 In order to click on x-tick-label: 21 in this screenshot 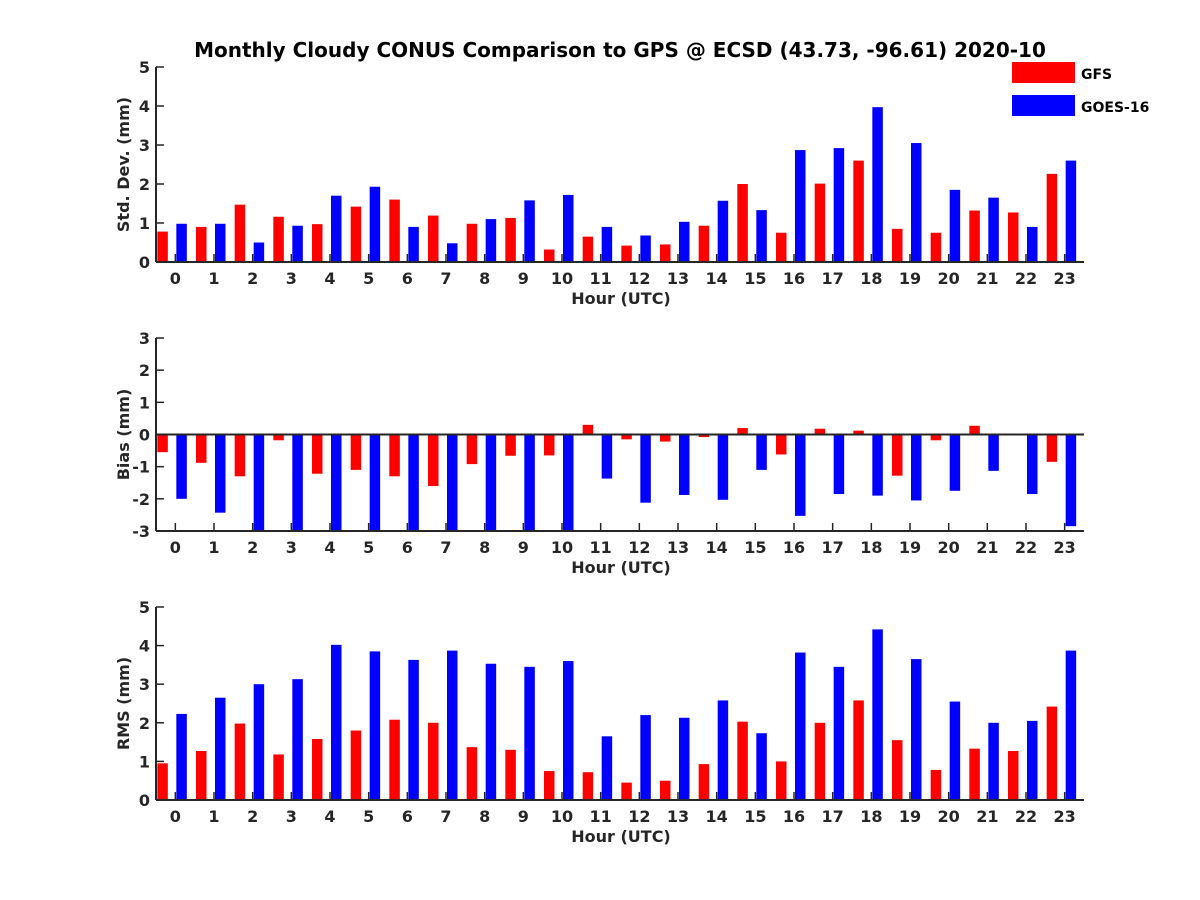, I will do `click(987, 278)`.